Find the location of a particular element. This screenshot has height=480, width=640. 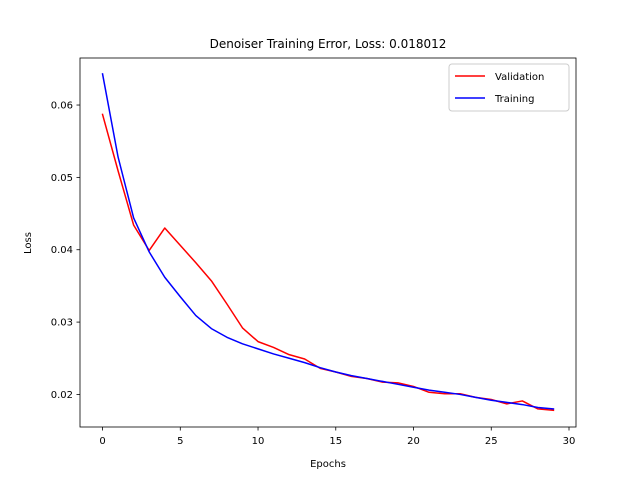

x-tick-label: 25 is located at coordinates (491, 441).